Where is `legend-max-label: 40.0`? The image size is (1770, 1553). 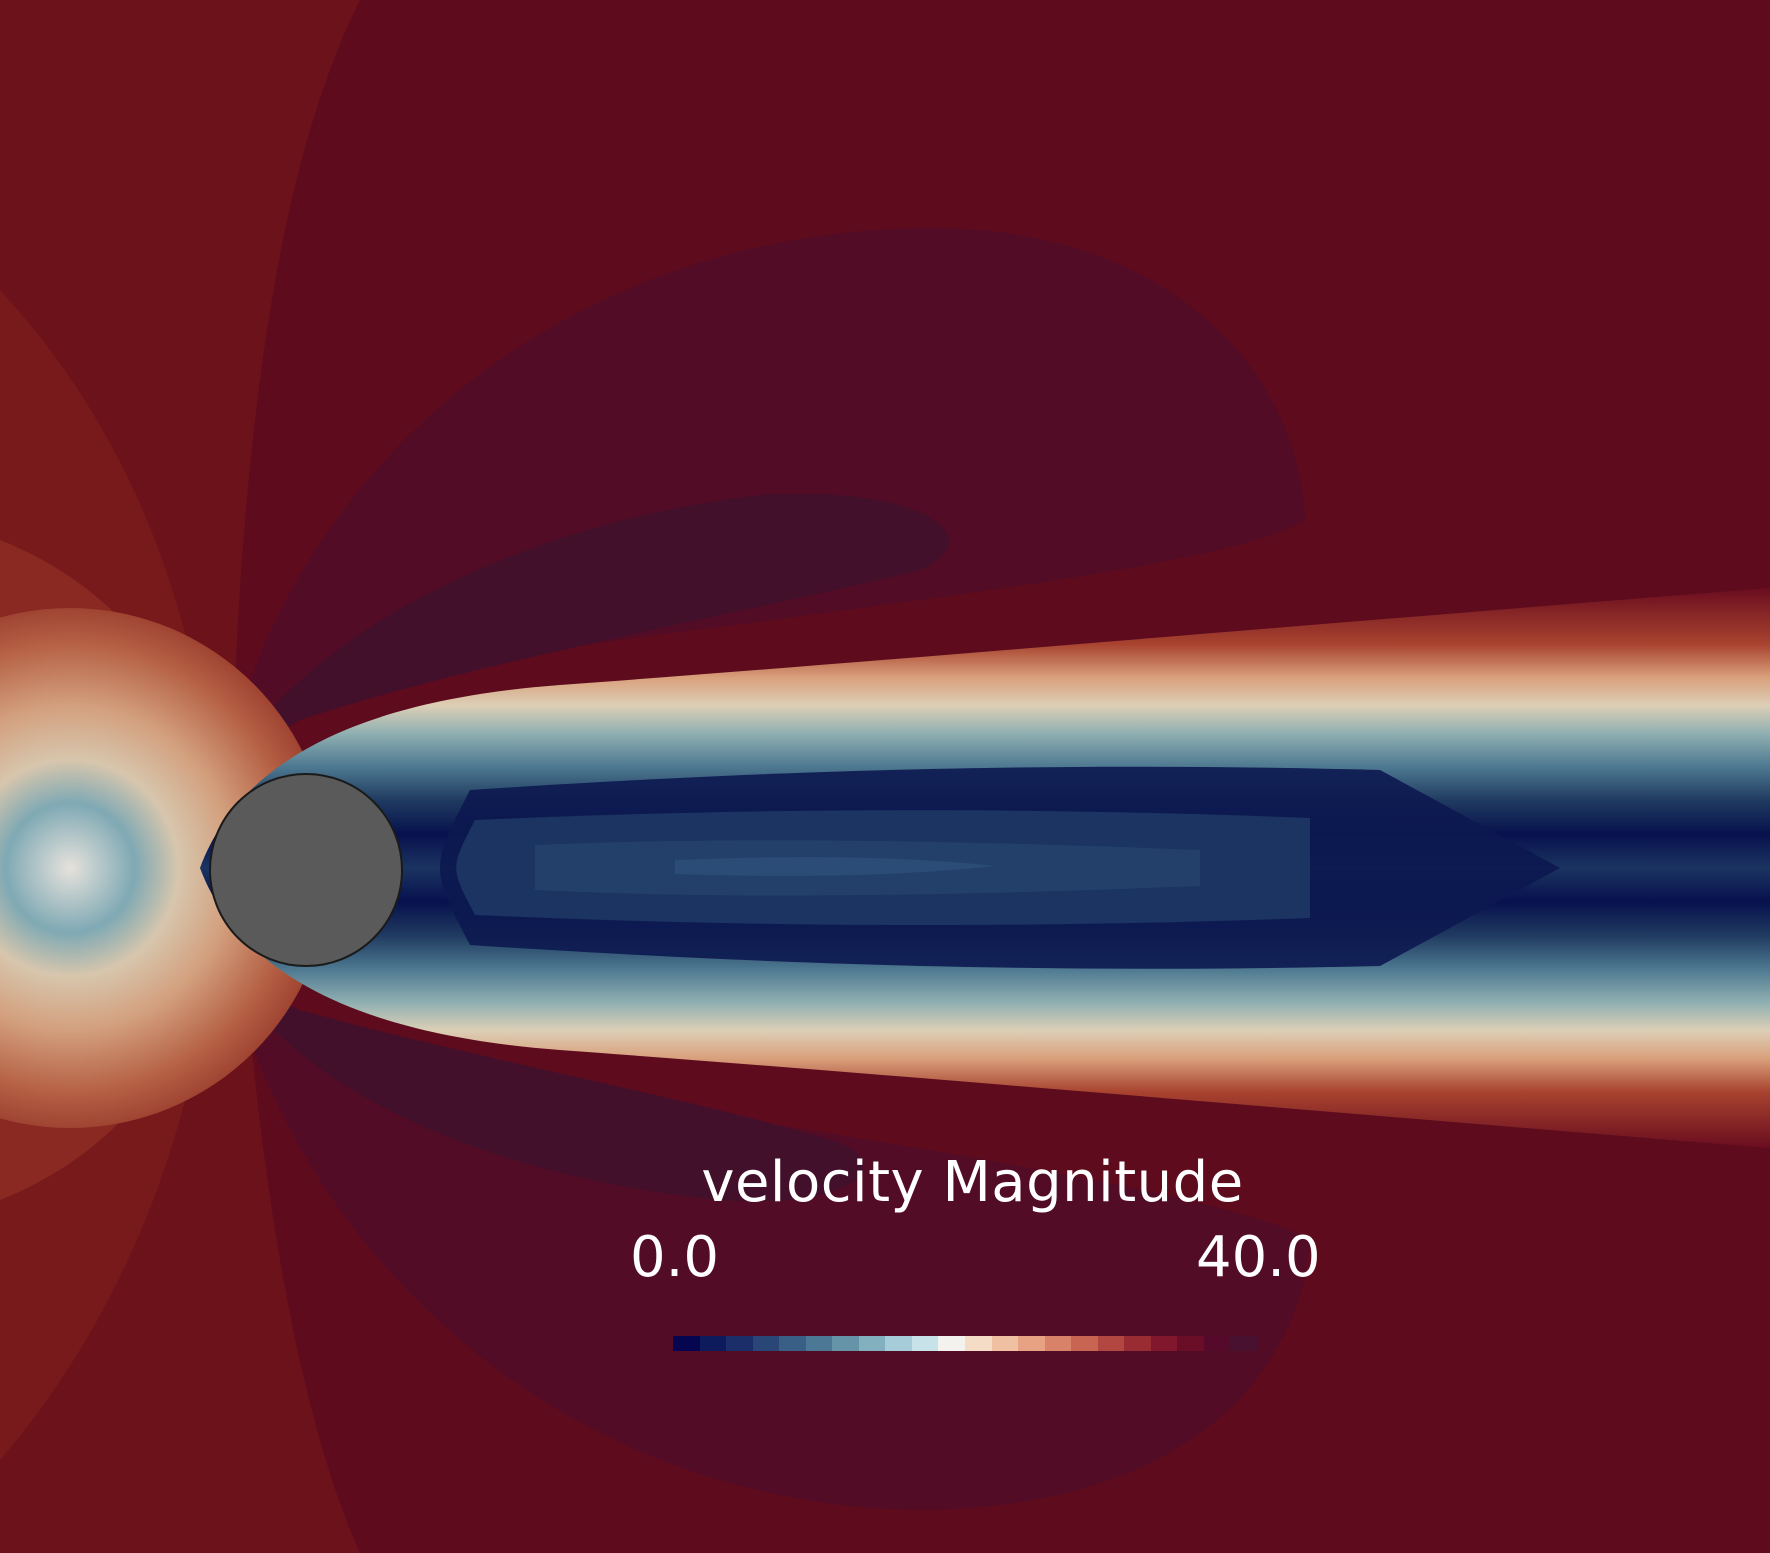
legend-max-label: 40.0 is located at coordinates (1258, 1257).